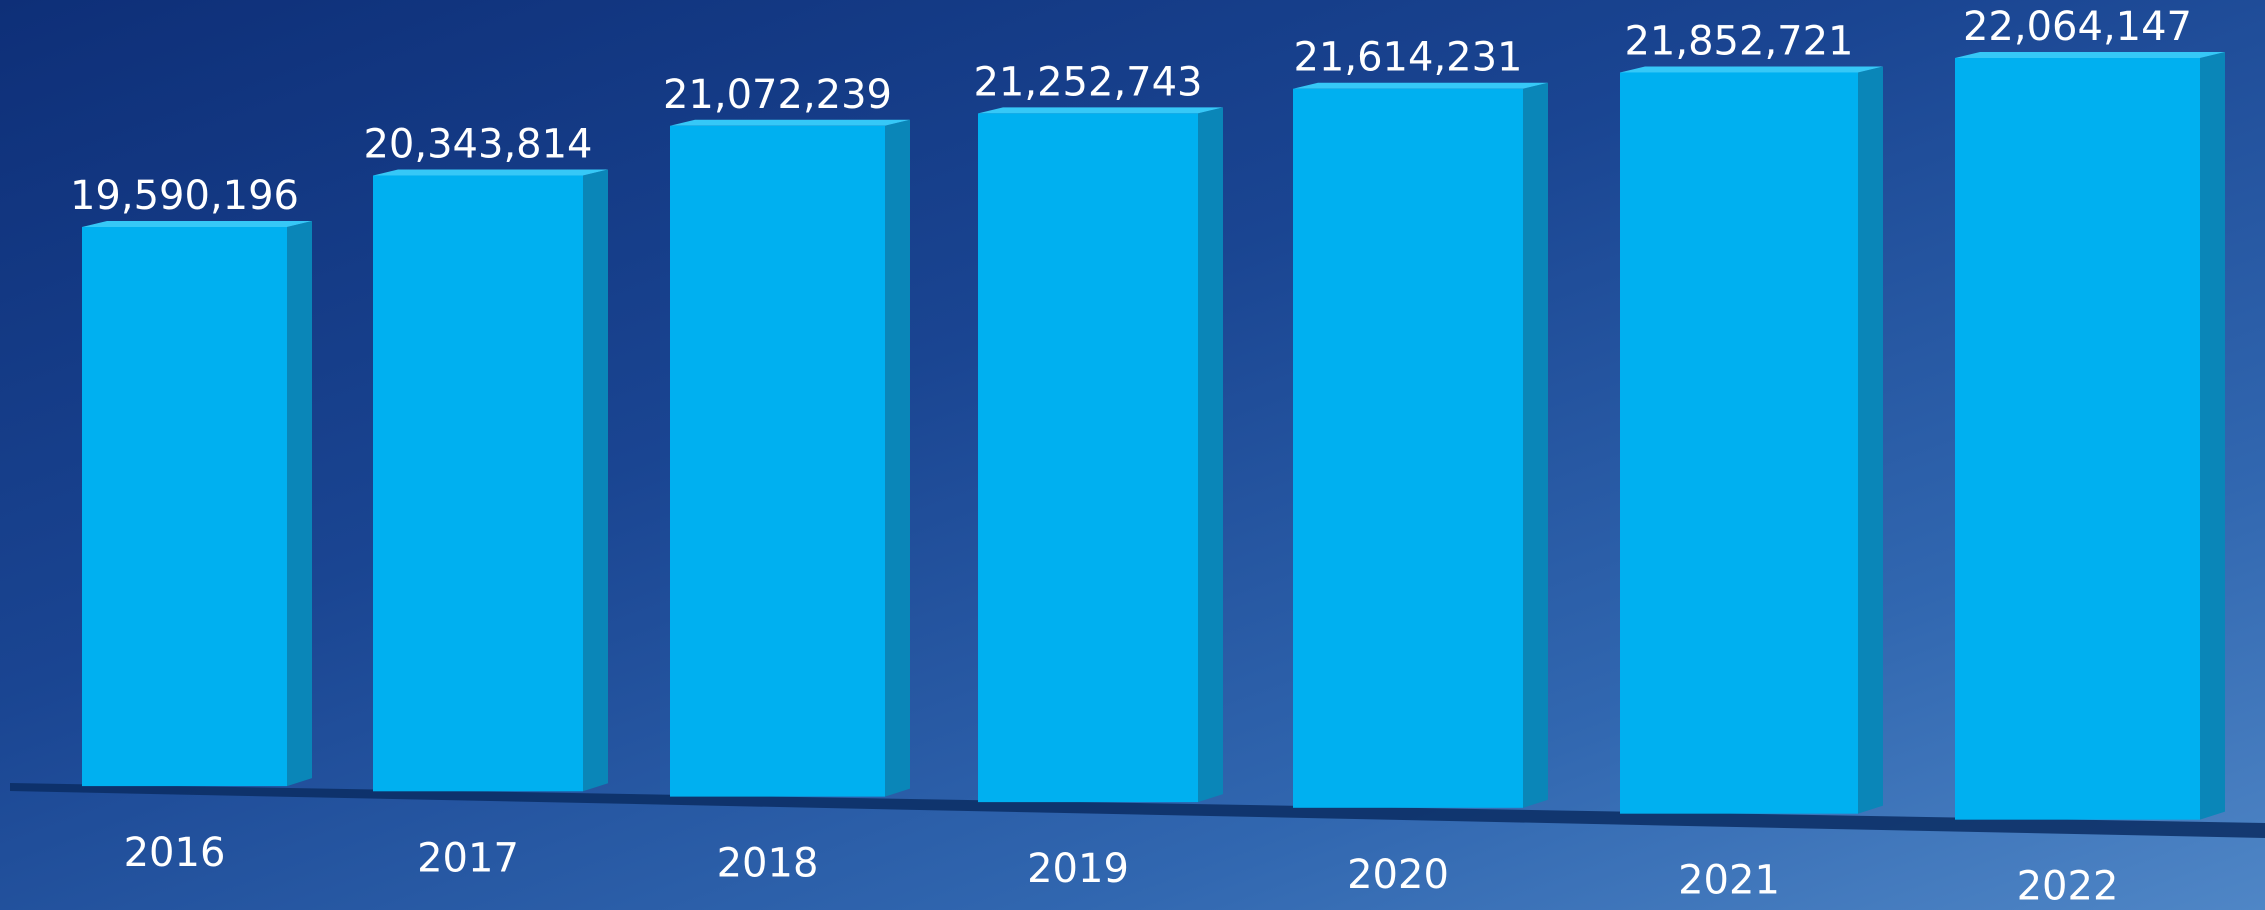 Image resolution: width=2265 pixels, height=910 pixels. Describe the element at coordinates (768, 864) in the screenshot. I see `year-label-2018: 2018` at that location.